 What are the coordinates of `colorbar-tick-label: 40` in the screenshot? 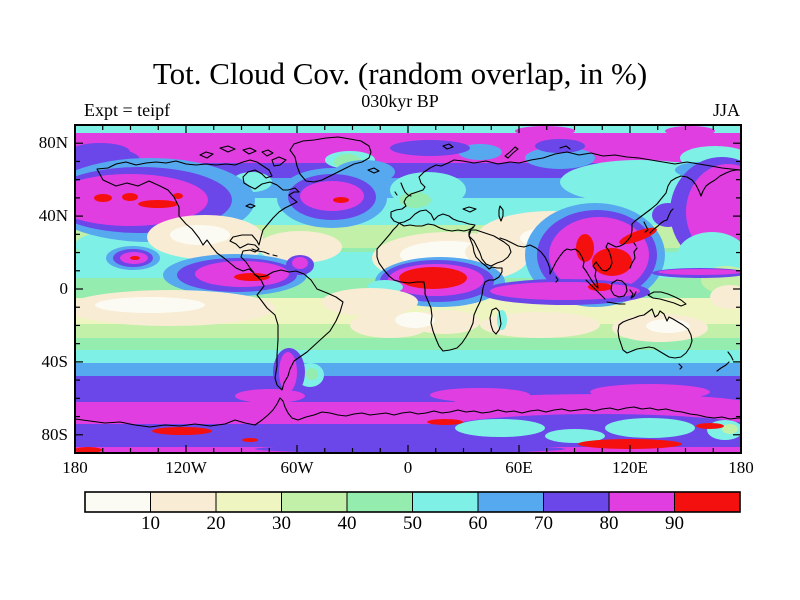 It's located at (347, 523).